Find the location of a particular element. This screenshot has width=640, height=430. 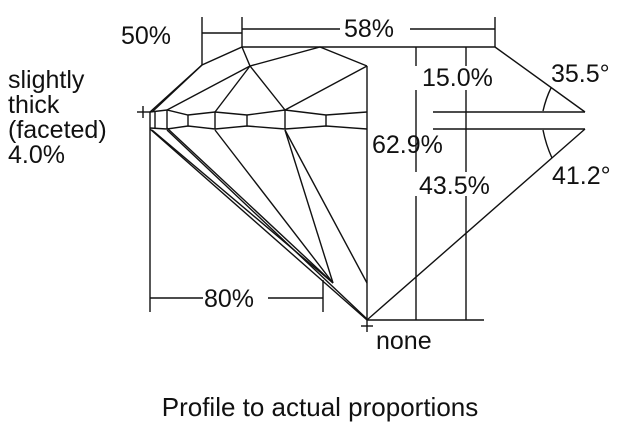

crown-facets is located at coordinates (259, 79).